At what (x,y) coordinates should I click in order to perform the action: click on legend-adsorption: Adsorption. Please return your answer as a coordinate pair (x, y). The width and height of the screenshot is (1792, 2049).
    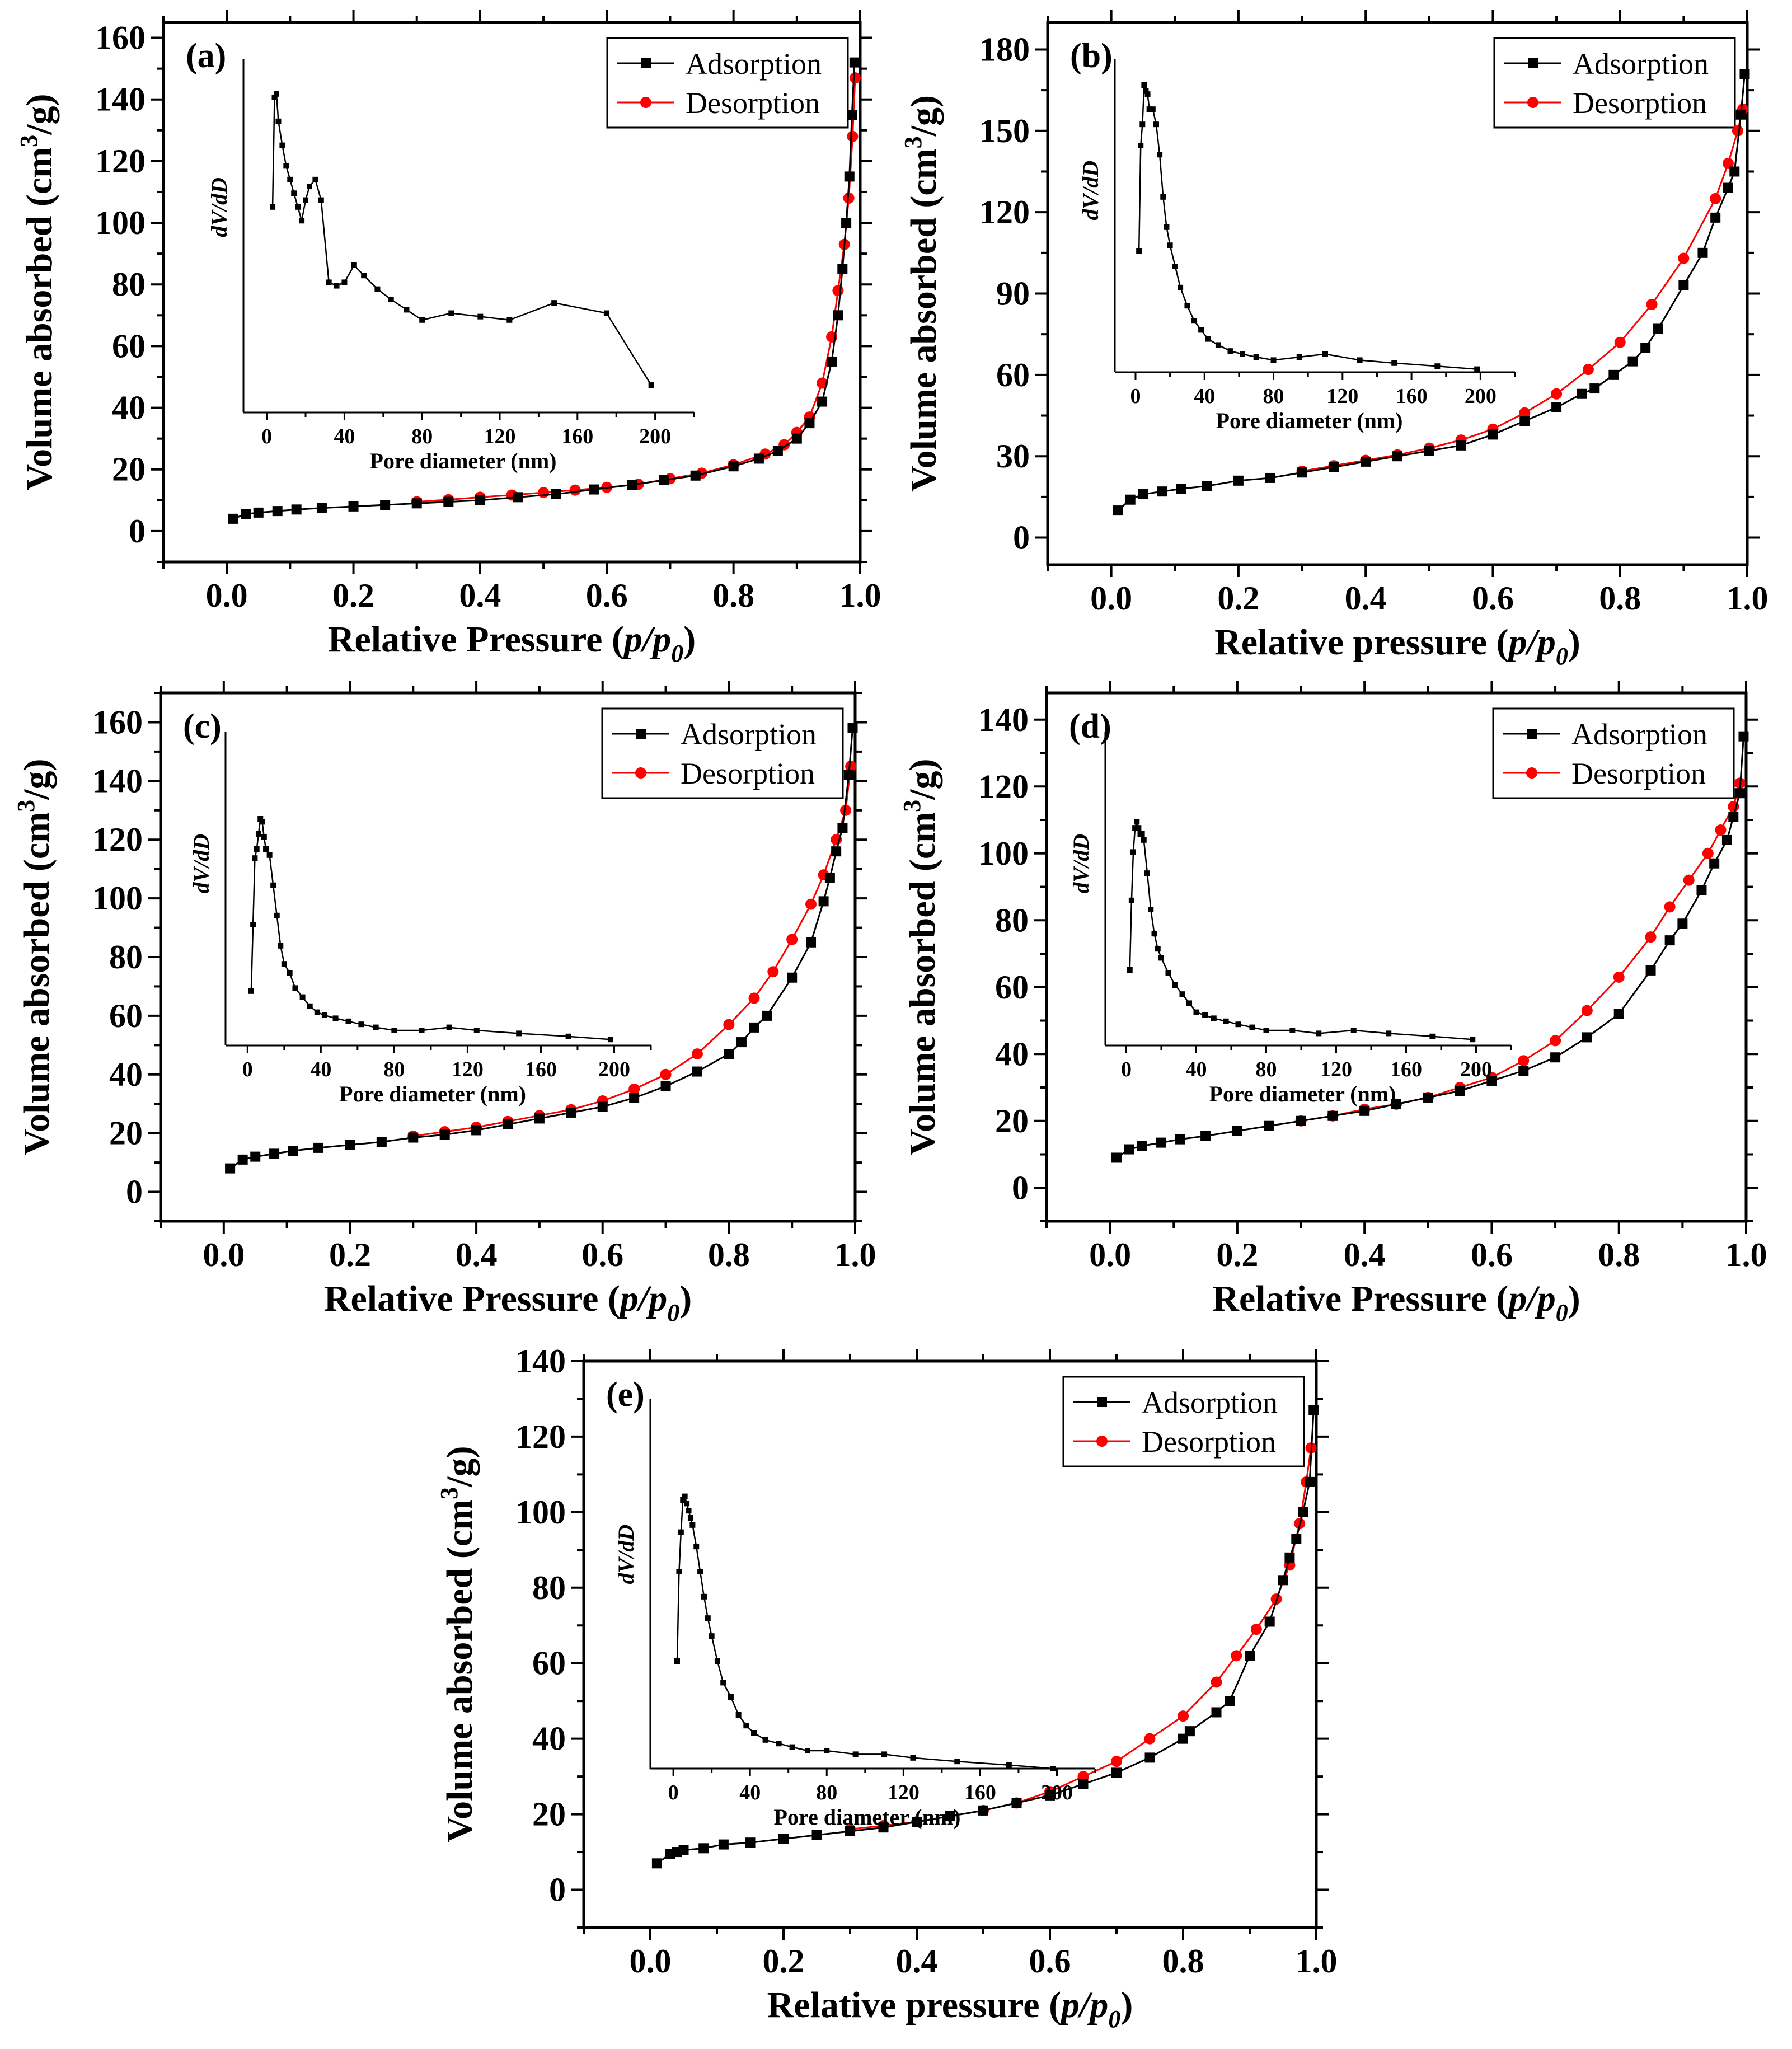
    Looking at the image, I should click on (1210, 1402).